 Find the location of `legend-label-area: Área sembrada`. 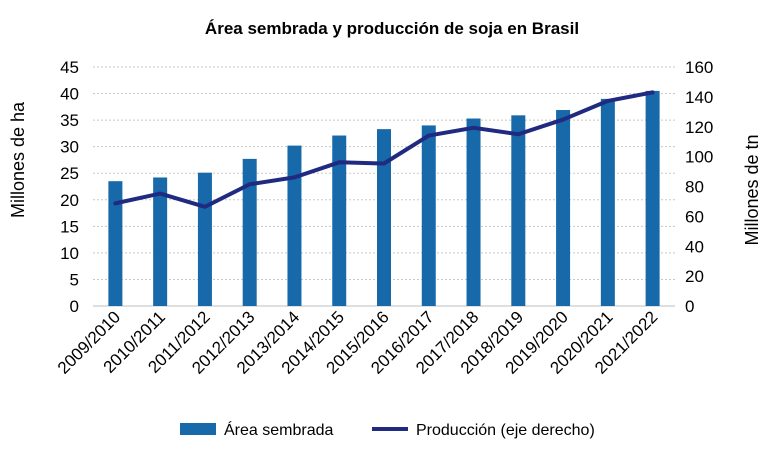

legend-label-area: Área sembrada is located at coordinates (278, 429).